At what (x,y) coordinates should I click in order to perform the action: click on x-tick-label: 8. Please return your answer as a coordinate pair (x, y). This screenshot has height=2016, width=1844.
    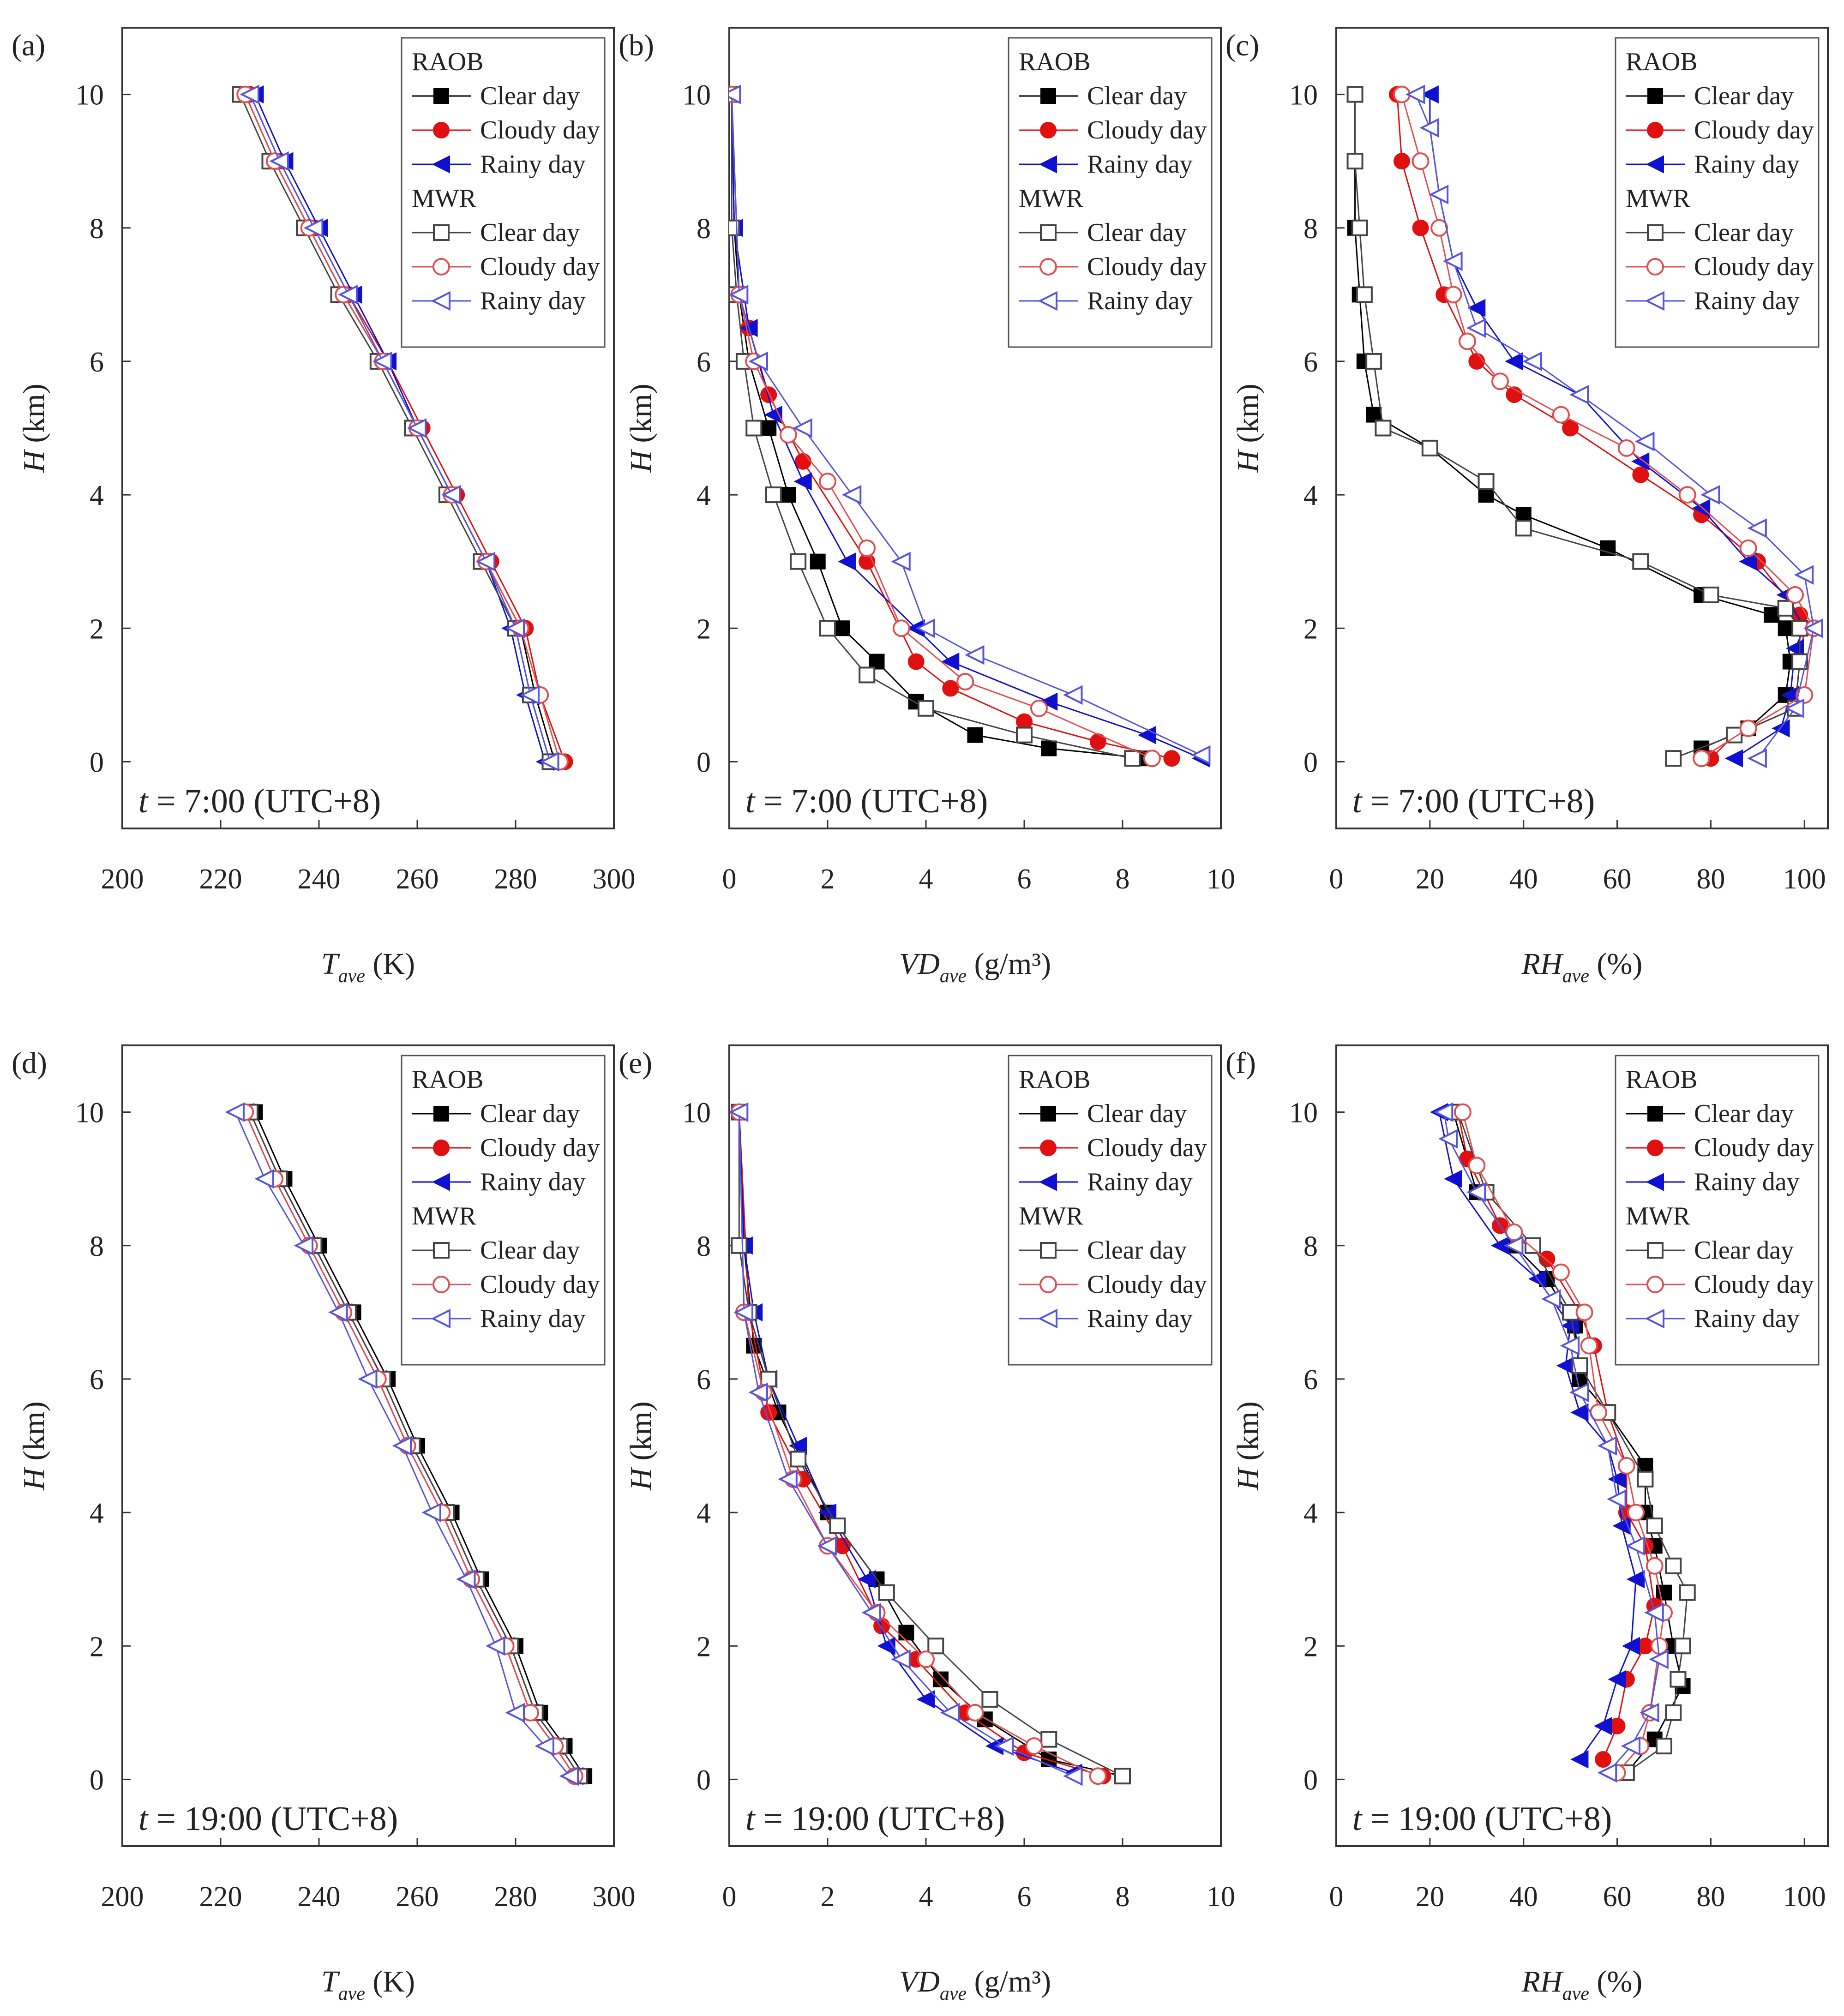
    Looking at the image, I should click on (1123, 1897).